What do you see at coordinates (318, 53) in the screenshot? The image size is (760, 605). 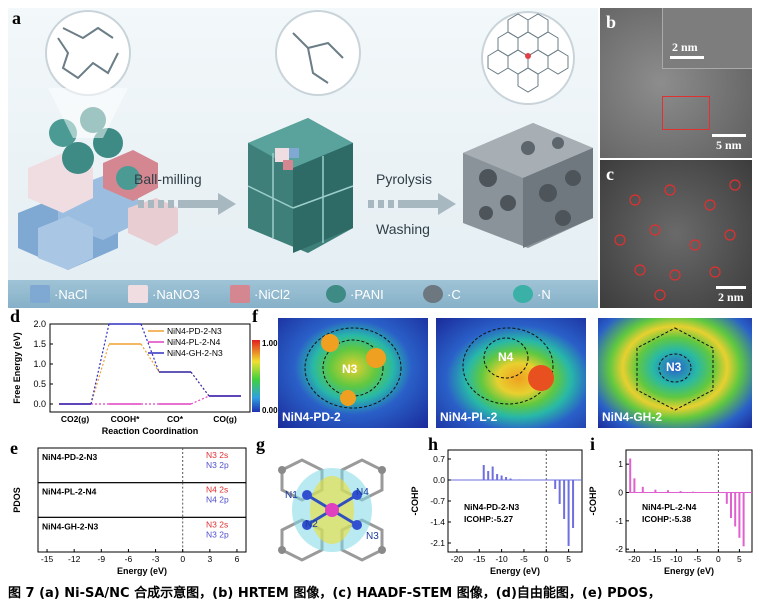 I see `monomer-zoom-bubble` at bounding box center [318, 53].